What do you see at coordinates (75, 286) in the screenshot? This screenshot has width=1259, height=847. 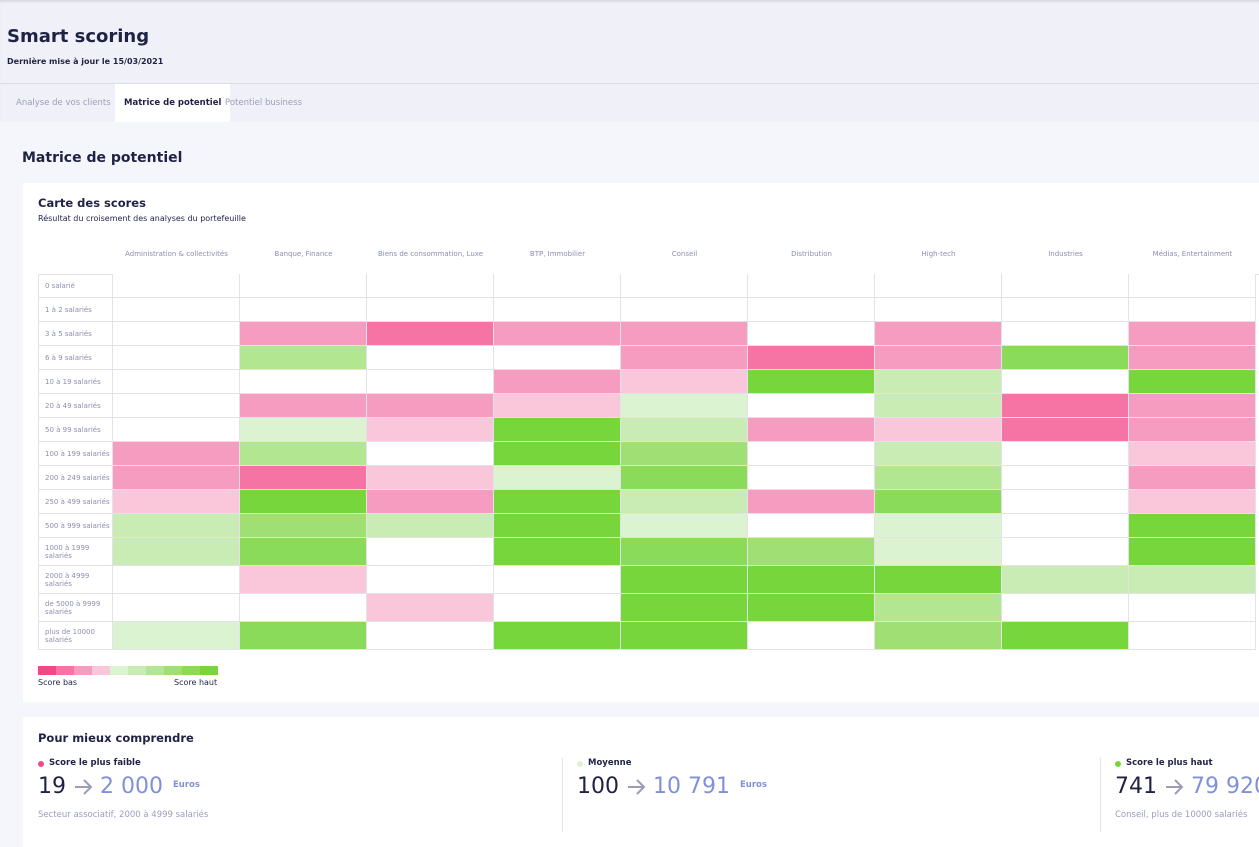 I see `row-label: 0 salarié` at bounding box center [75, 286].